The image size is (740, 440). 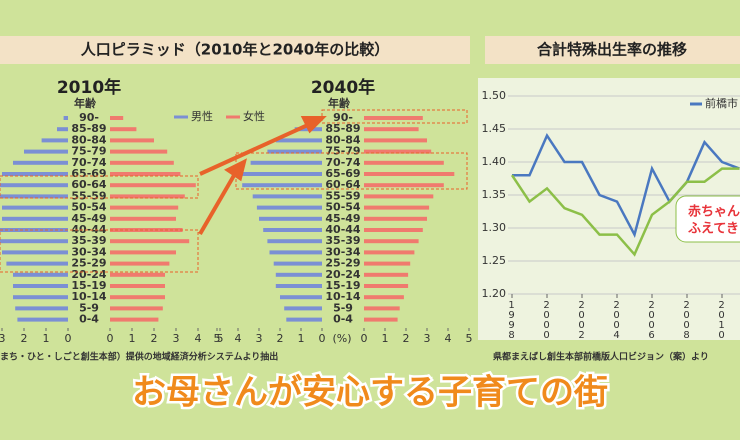 What do you see at coordinates (511, 320) in the screenshot?
I see `x-tick-label: 1998` at bounding box center [511, 320].